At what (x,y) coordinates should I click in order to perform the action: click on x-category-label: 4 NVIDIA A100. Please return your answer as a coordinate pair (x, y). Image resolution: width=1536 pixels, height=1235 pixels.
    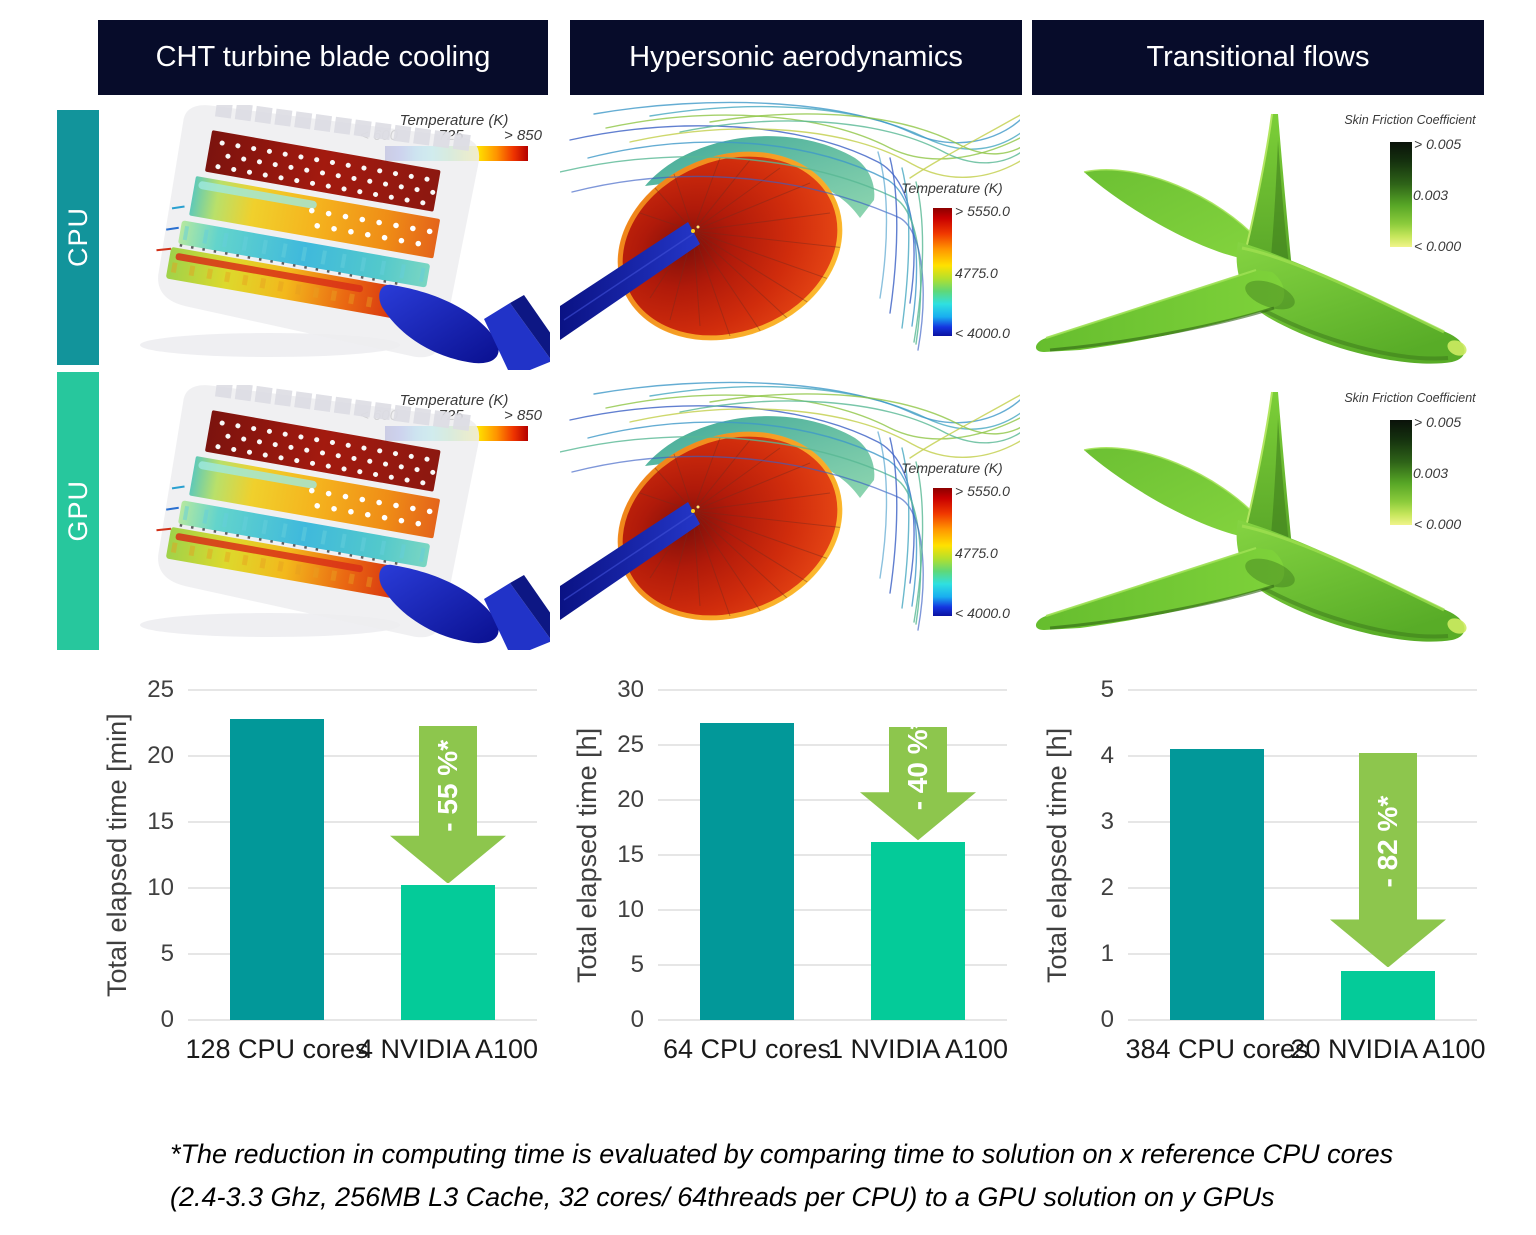
    Looking at the image, I should click on (448, 1049).